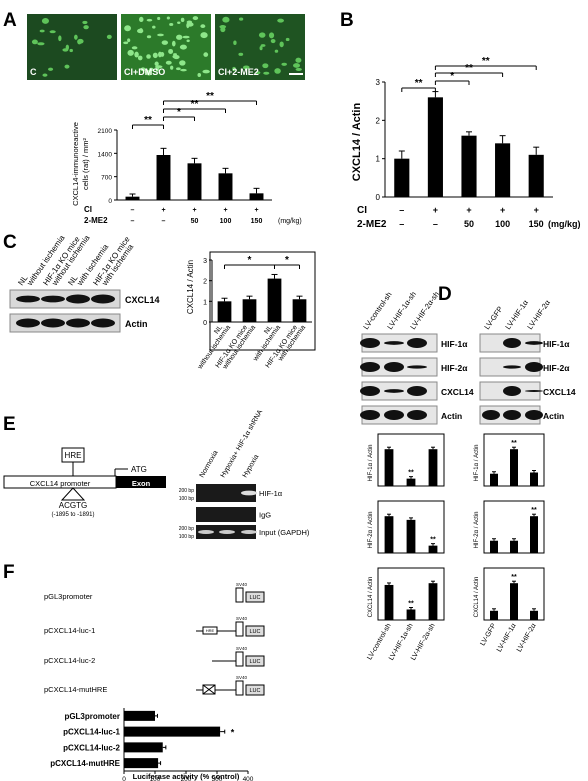 This screenshot has width=588, height=781. Describe the element at coordinates (73, 494) in the screenshot. I see `sequence-marker` at that location.